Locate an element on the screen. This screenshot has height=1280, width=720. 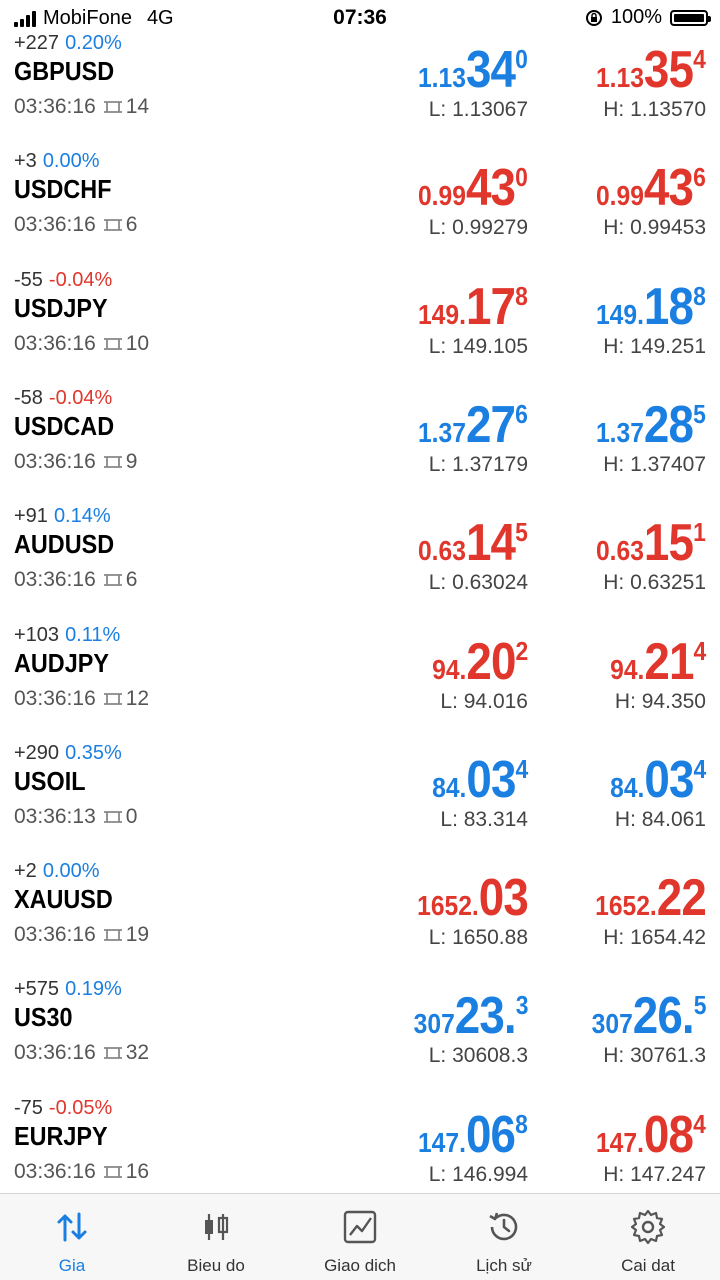
ask-price-pips: 18 is located at coordinates (669, 306).